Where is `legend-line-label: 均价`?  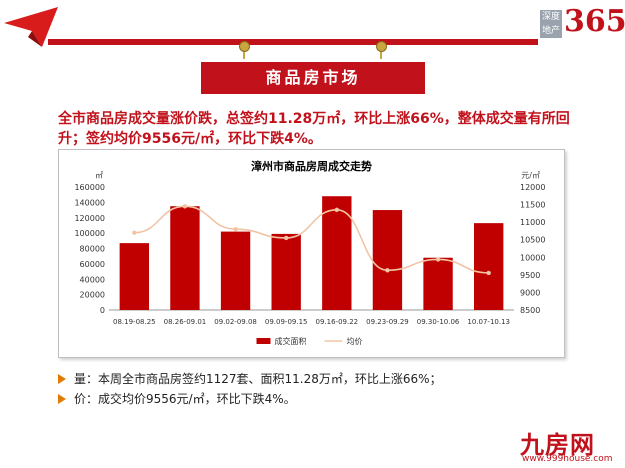
legend-line-label: 均价 is located at coordinates (355, 341).